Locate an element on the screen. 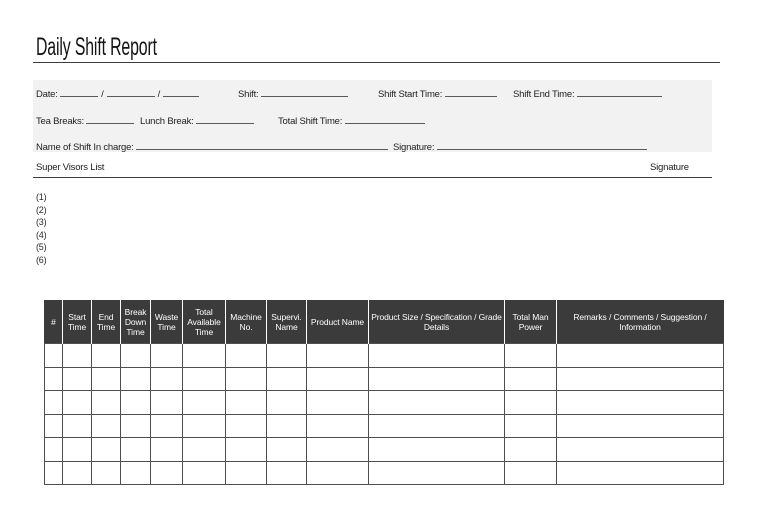 The height and width of the screenshot is (517, 768). supervisor-line-number: (4) is located at coordinates (41, 234).